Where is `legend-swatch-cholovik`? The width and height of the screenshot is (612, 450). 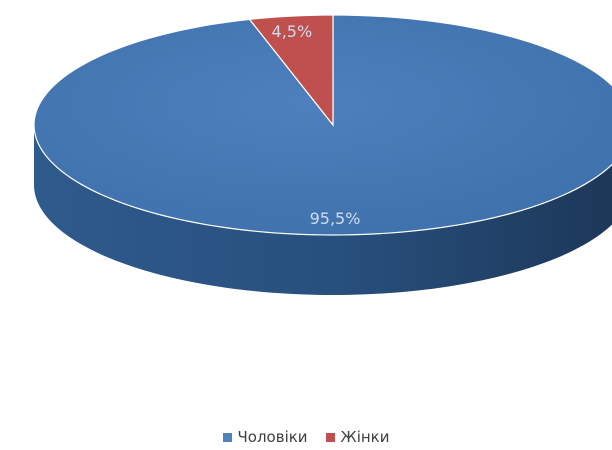 legend-swatch-cholovik is located at coordinates (227, 437).